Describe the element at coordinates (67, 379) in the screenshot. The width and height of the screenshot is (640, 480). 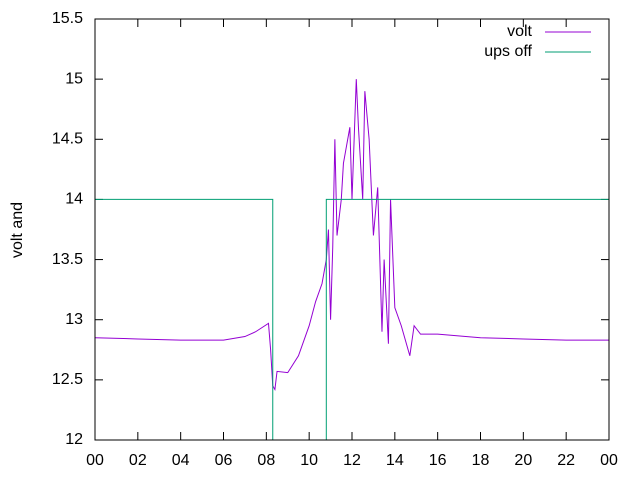
I see `y-tick-label: 12.5` at that location.